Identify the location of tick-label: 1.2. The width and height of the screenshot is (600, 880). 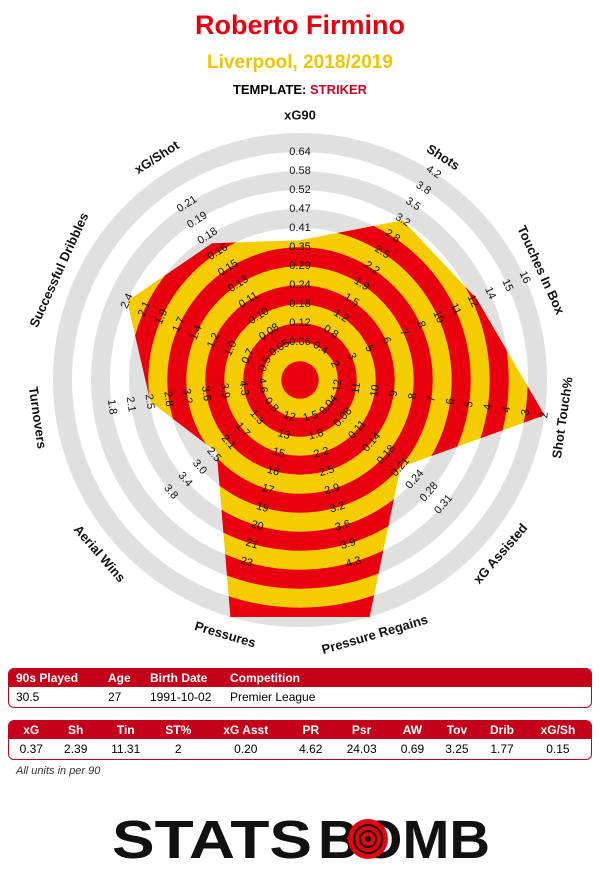
(213, 340).